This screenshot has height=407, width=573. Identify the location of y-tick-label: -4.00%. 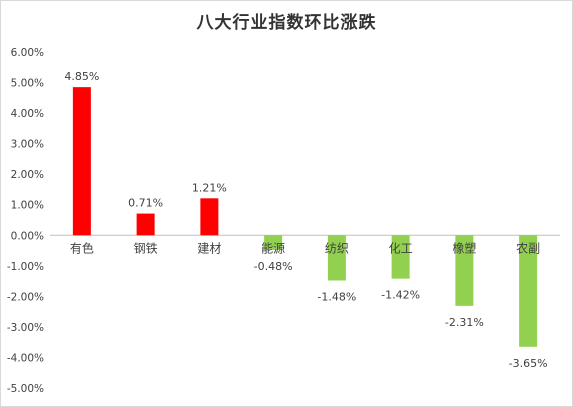
(25, 358).